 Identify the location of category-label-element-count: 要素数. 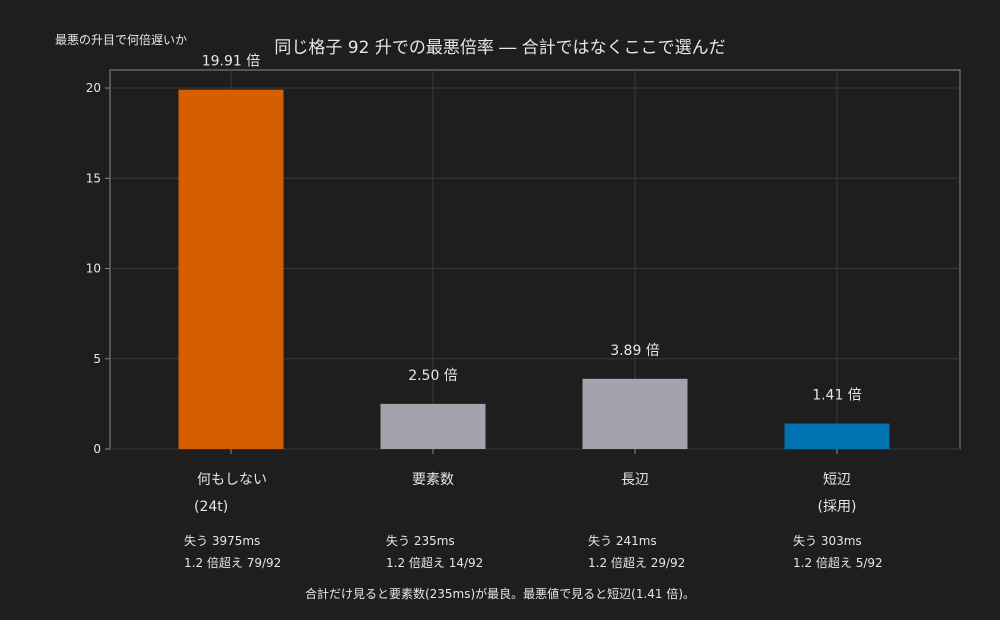
(433, 480).